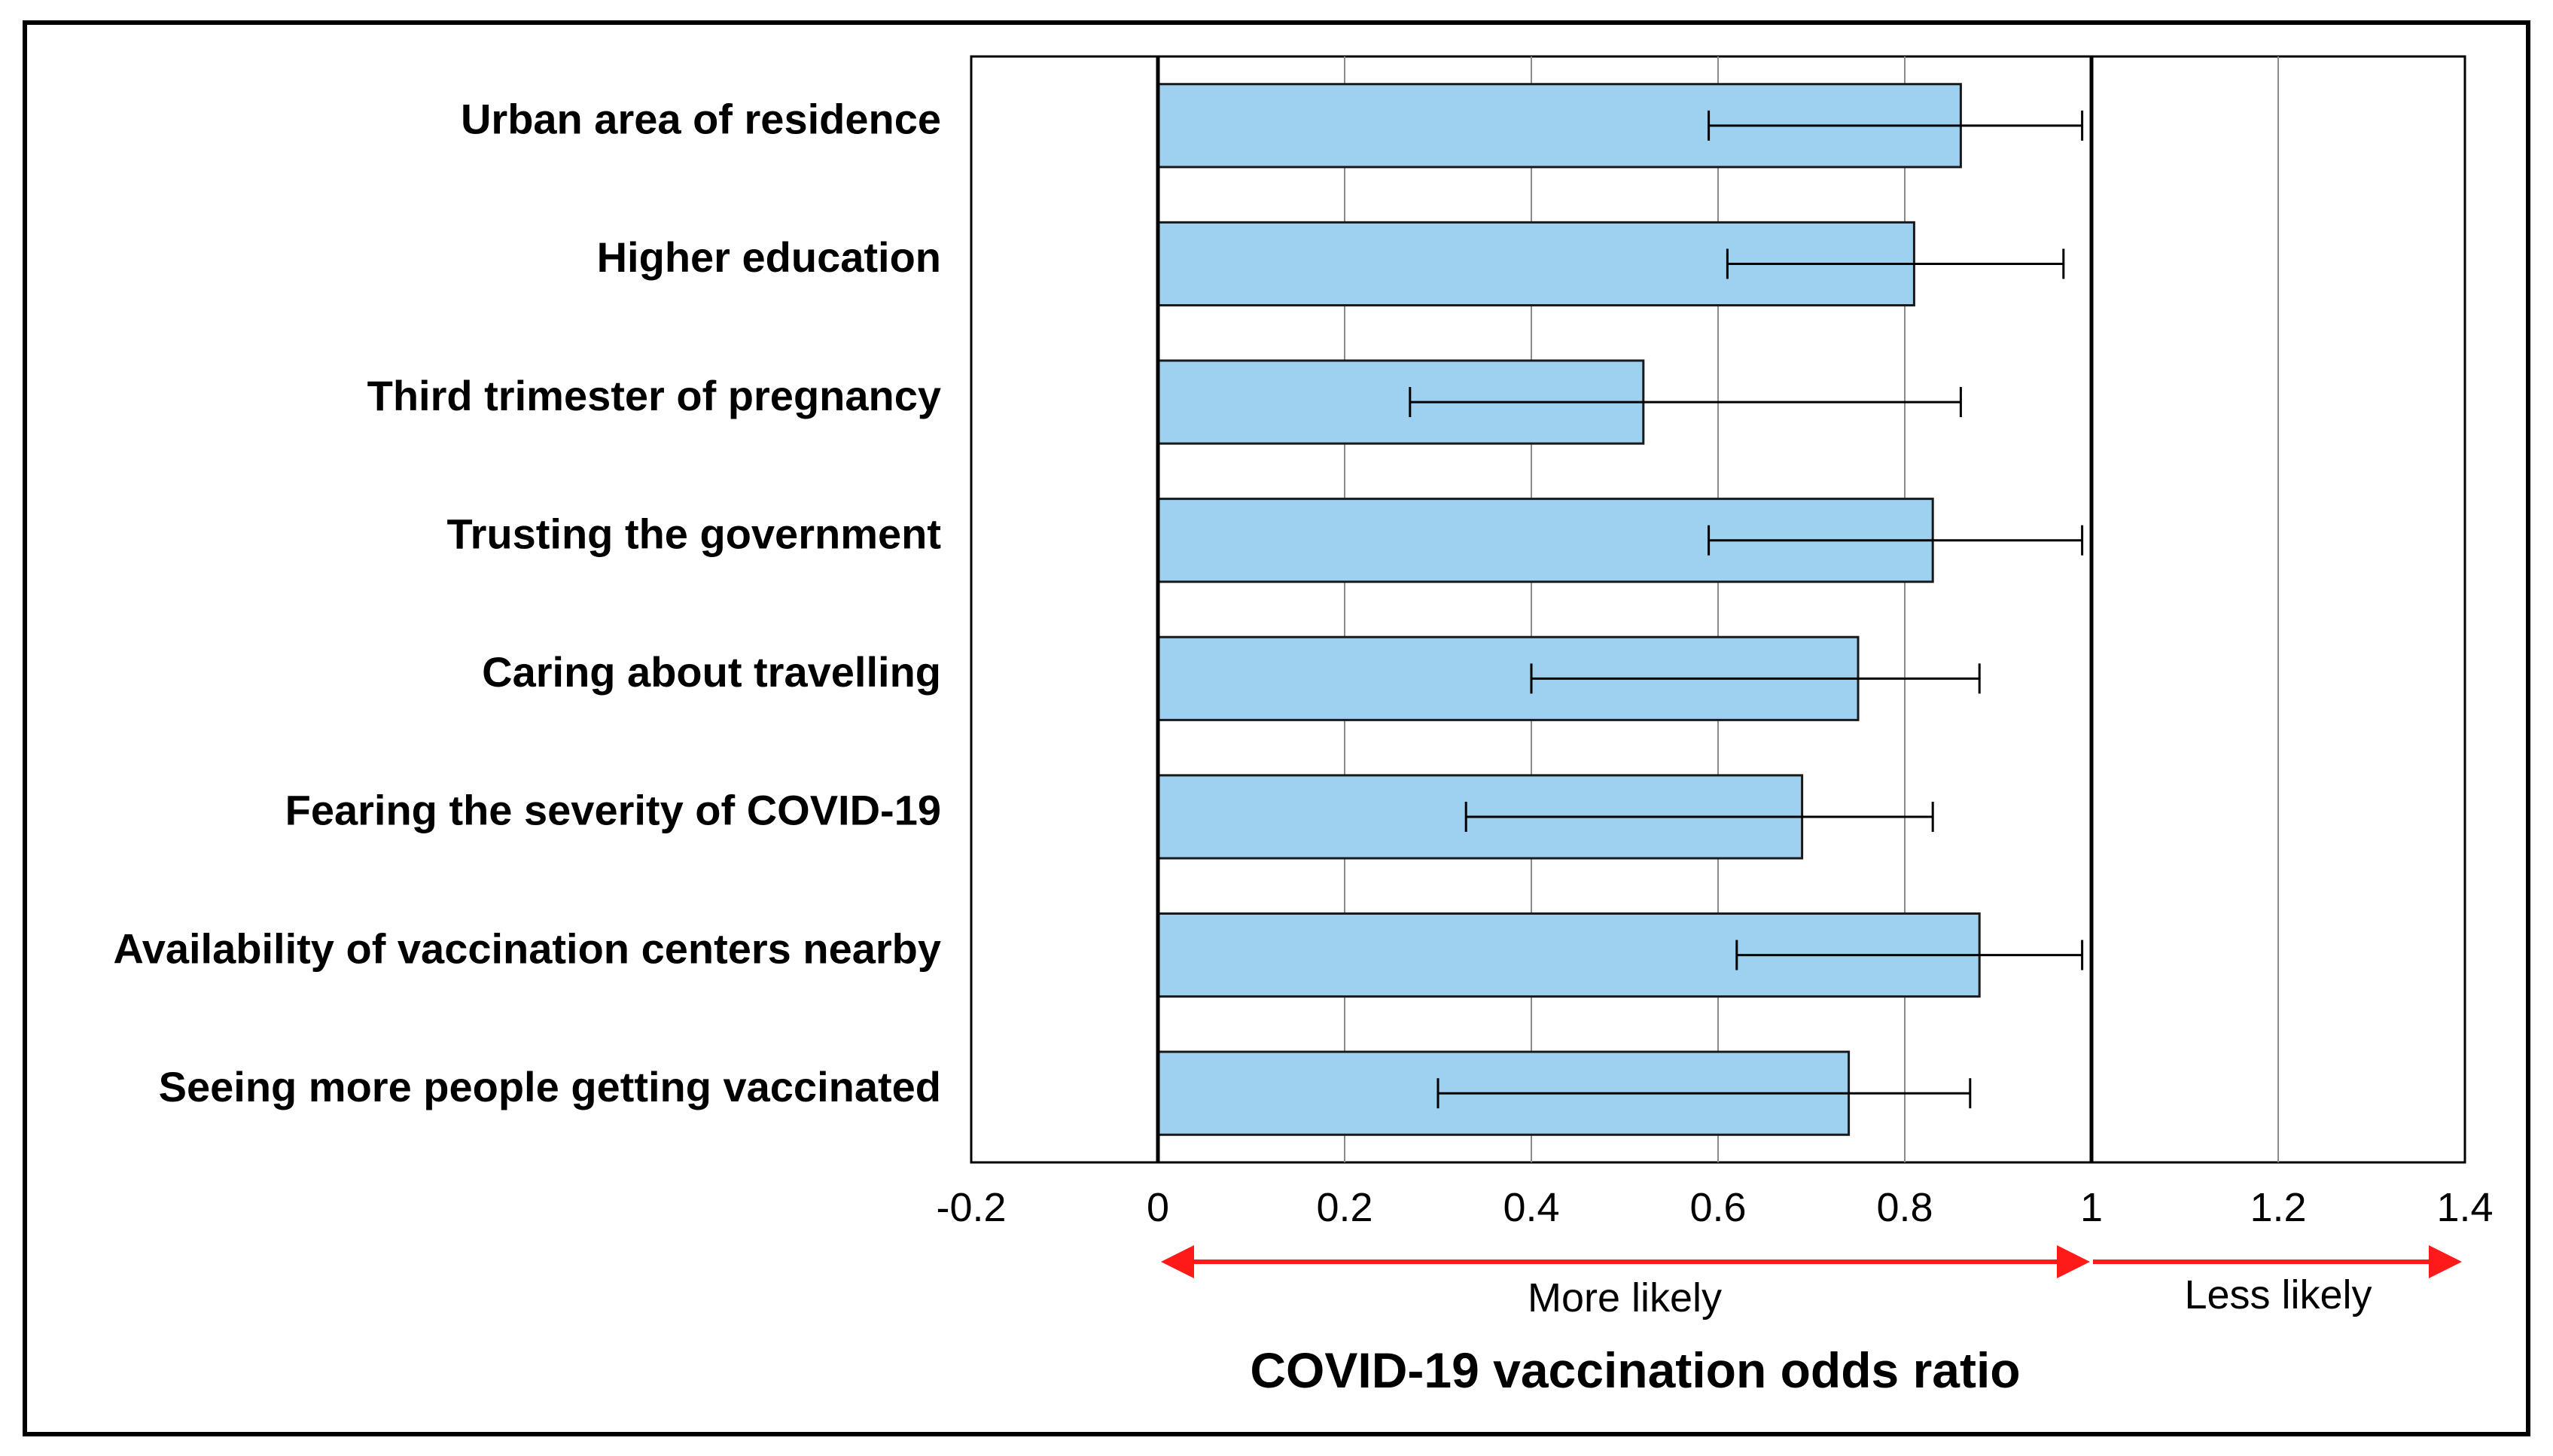 The height and width of the screenshot is (1456, 2553). What do you see at coordinates (1717, 1207) in the screenshot?
I see `x-tick-label: 0.6` at bounding box center [1717, 1207].